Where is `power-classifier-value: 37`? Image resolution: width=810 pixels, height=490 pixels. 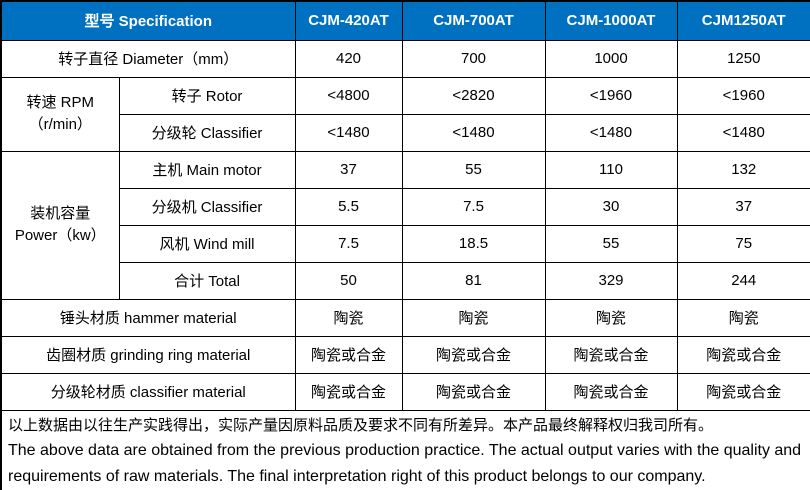 power-classifier-value: 37 is located at coordinates (743, 206).